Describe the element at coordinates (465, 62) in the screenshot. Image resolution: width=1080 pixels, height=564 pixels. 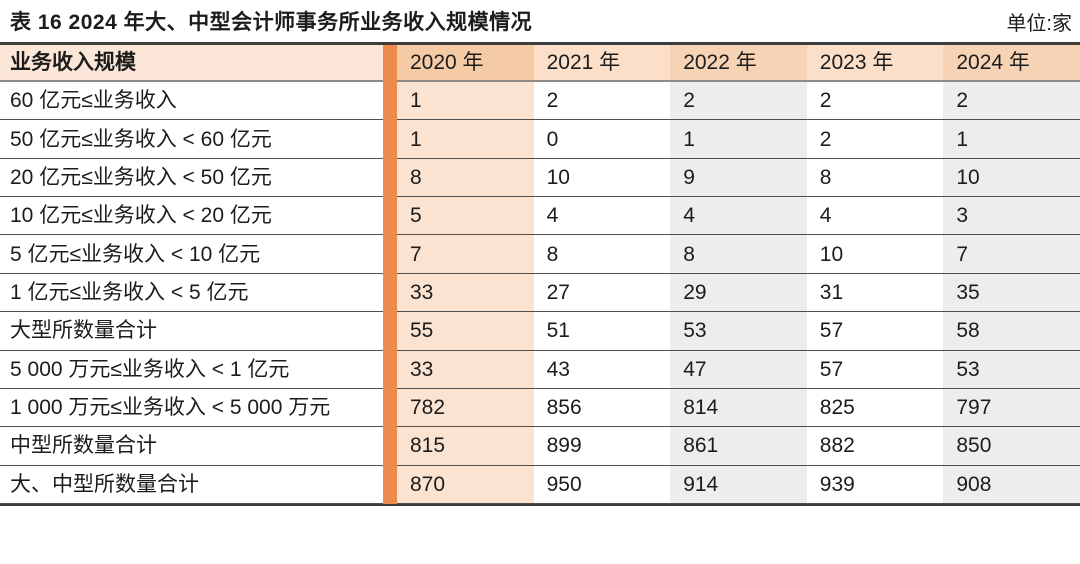
I see `column-header-2020: 2020 年` at that location.